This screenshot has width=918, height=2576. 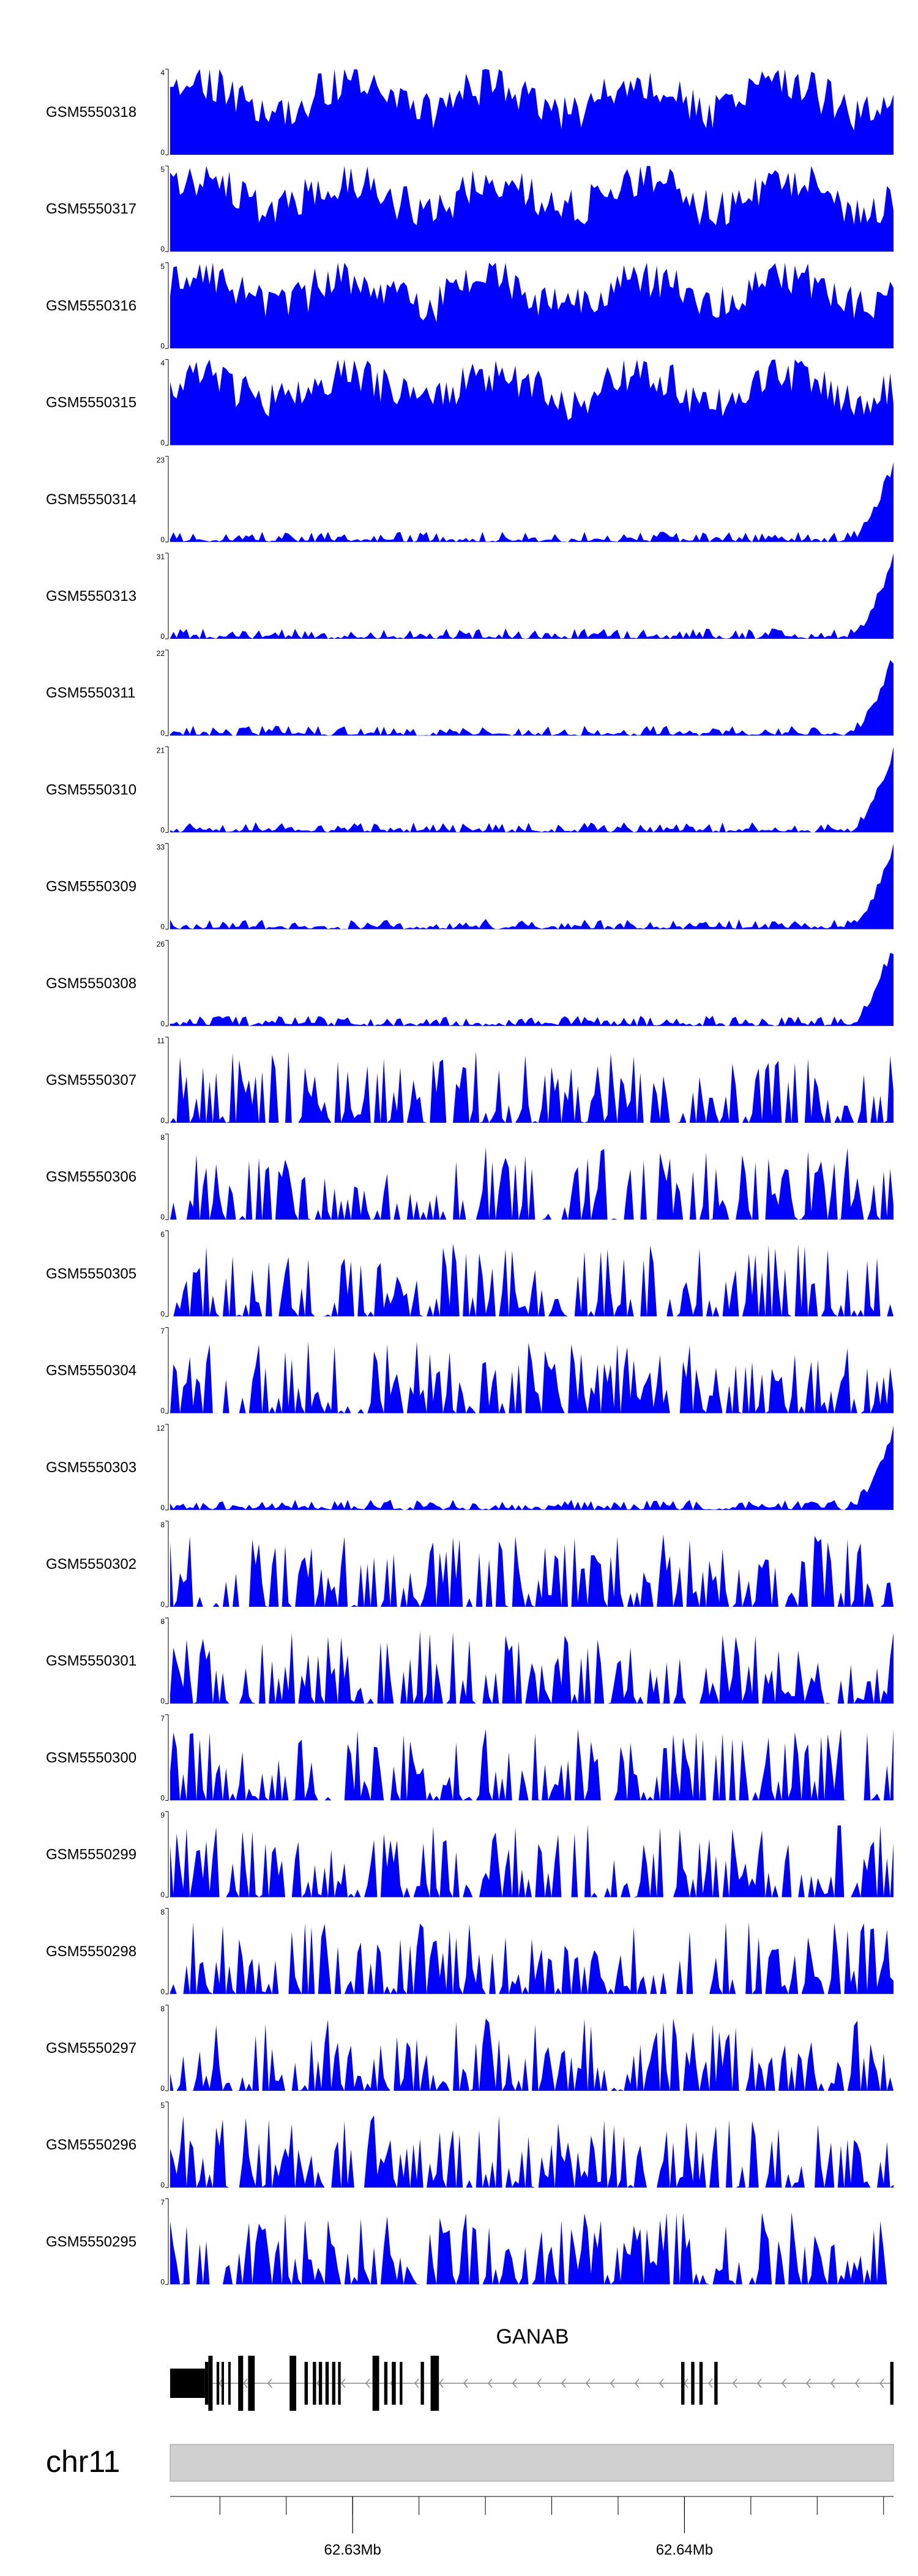 I want to click on track: GSM5550300 7 0, so click(x=470, y=1758).